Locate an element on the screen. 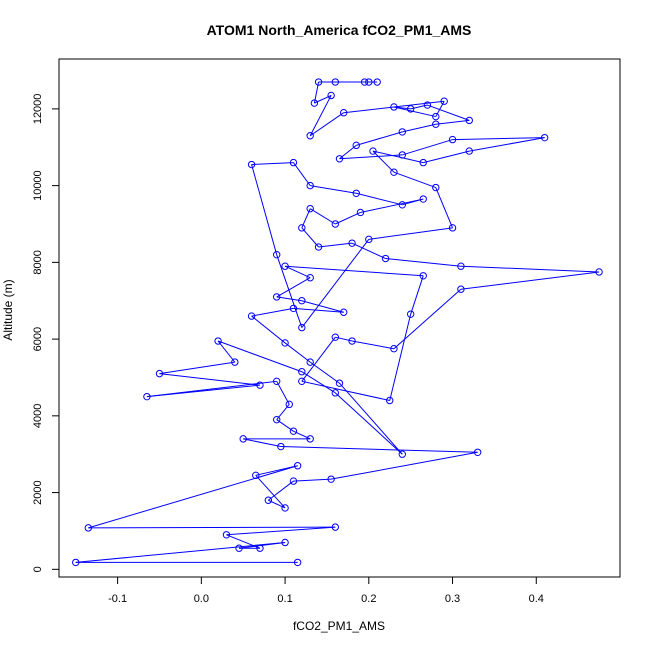 The height and width of the screenshot is (655, 650). x-tick-label: 0.0 is located at coordinates (201, 599).